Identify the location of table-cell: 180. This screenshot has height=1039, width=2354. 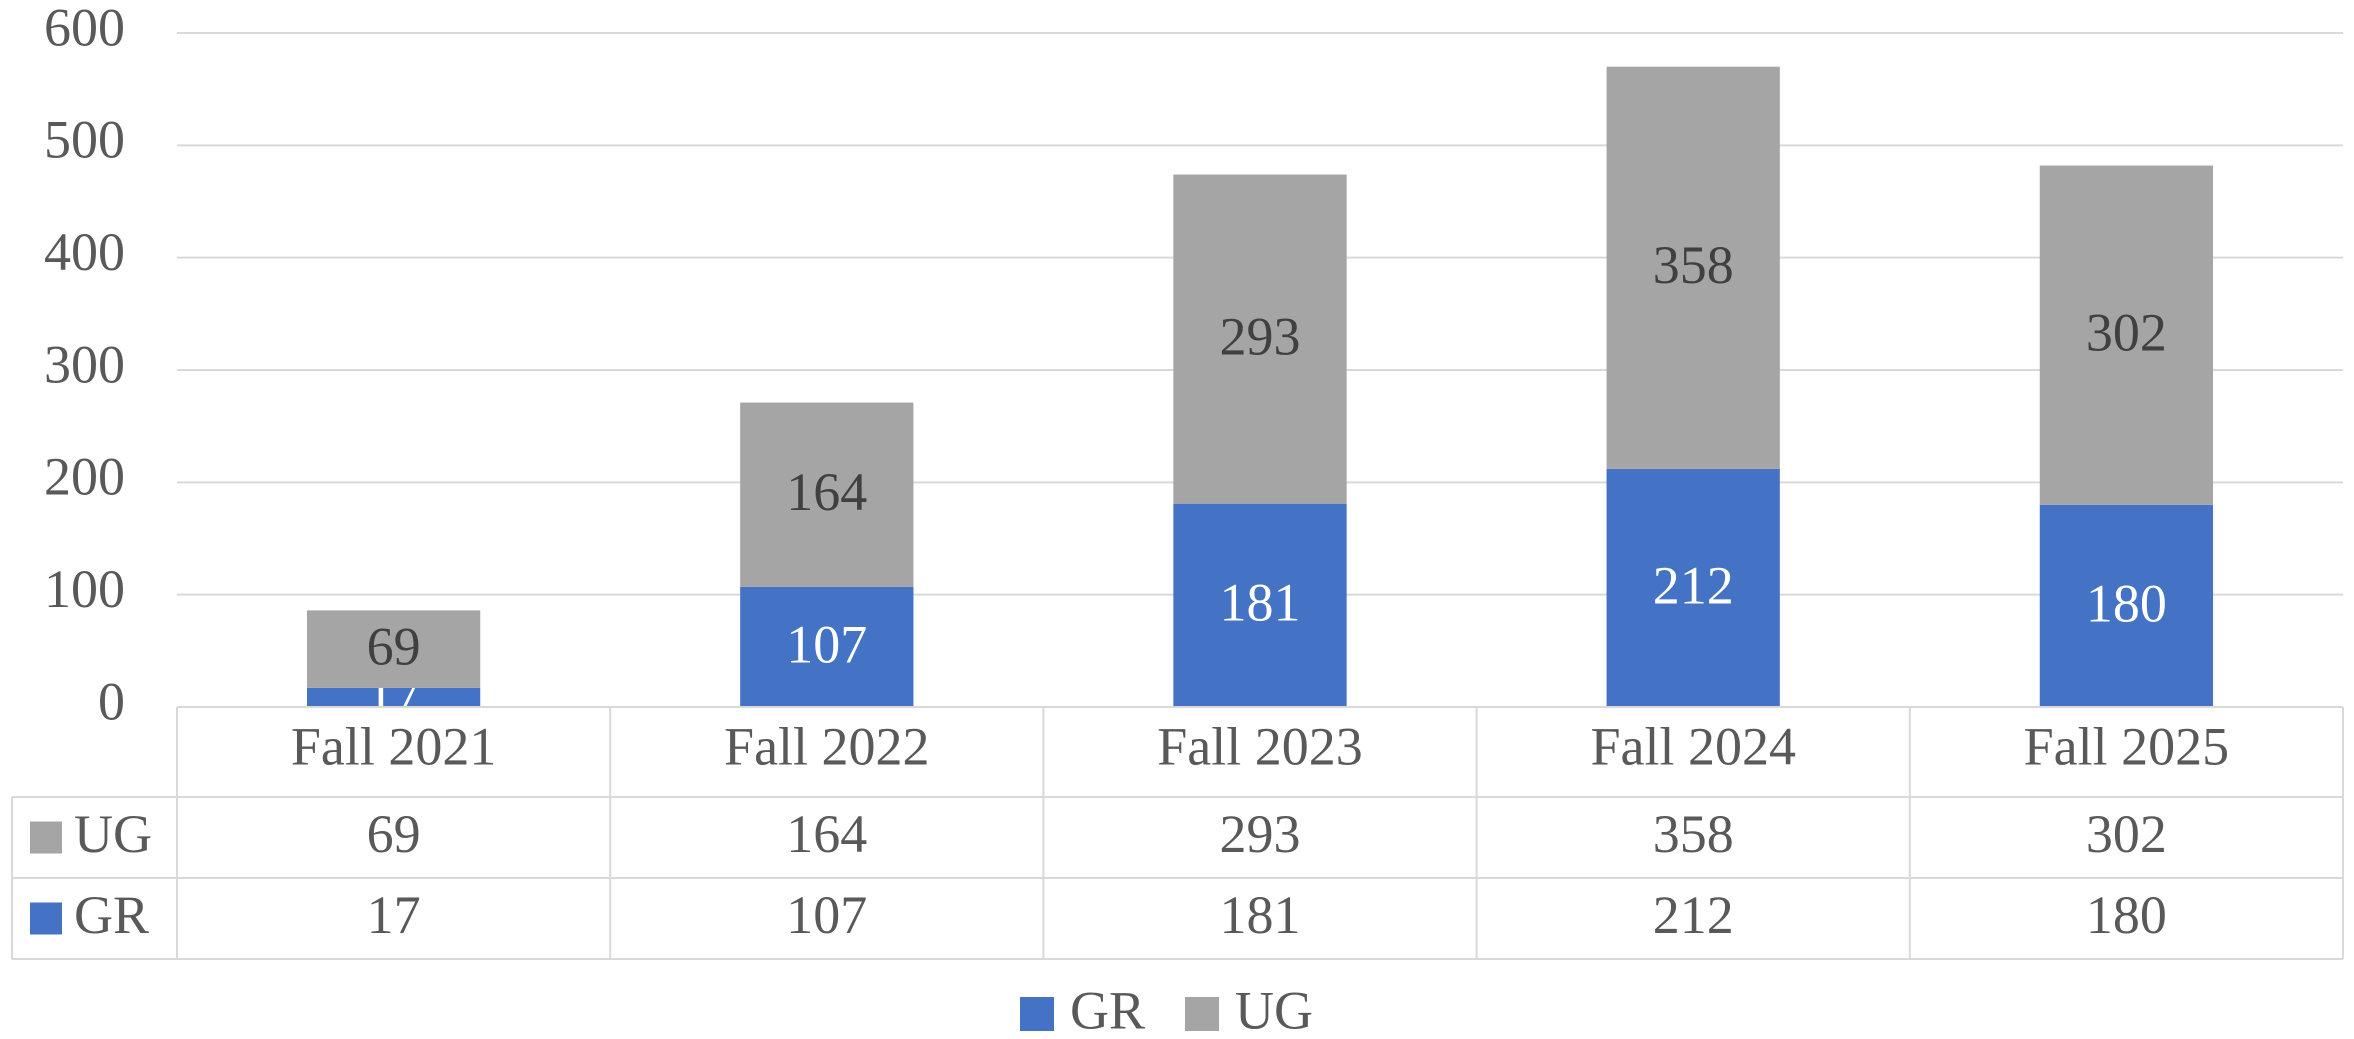
(2126, 915).